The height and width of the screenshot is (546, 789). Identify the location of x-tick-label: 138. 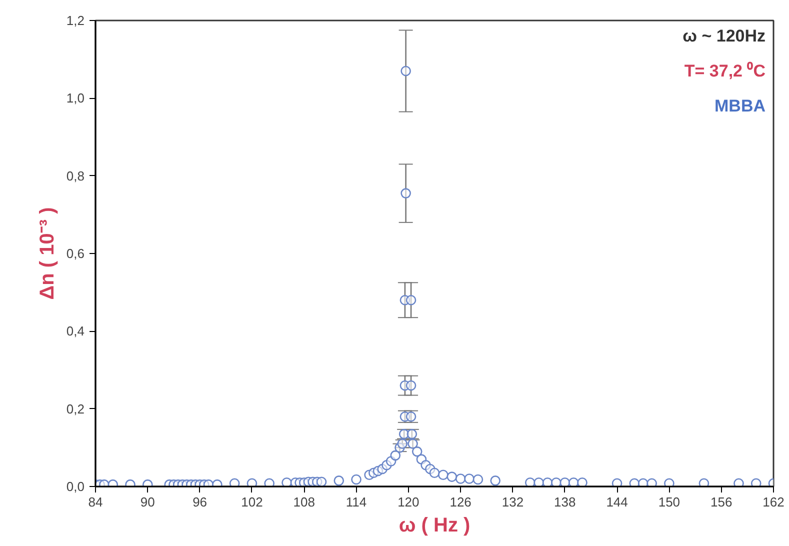
(565, 502).